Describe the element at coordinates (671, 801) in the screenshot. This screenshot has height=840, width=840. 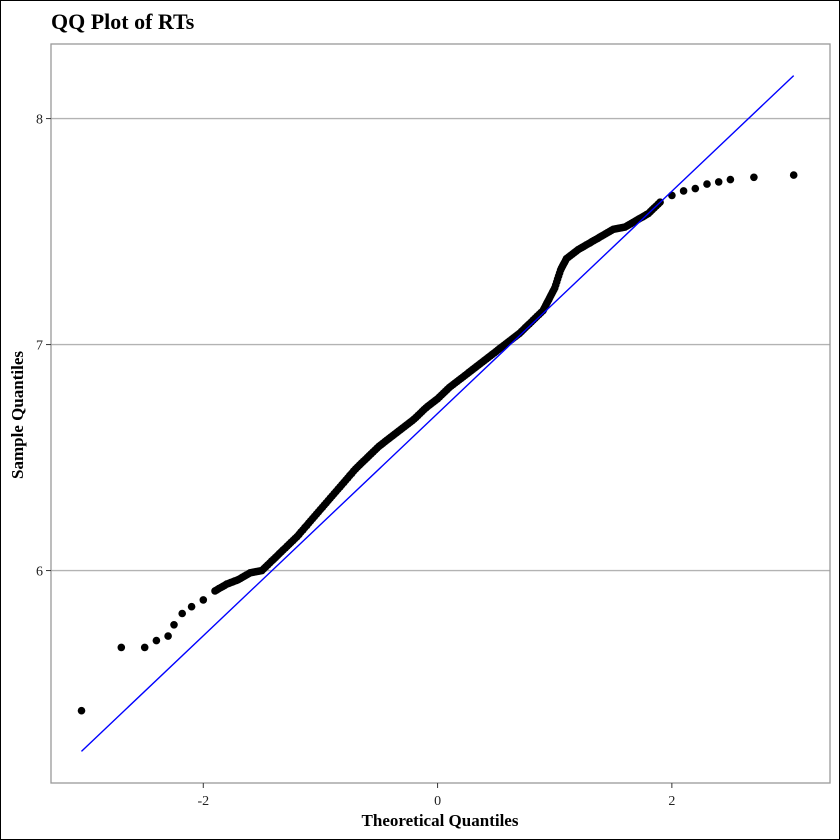
I see `x-tick-label: 2` at that location.